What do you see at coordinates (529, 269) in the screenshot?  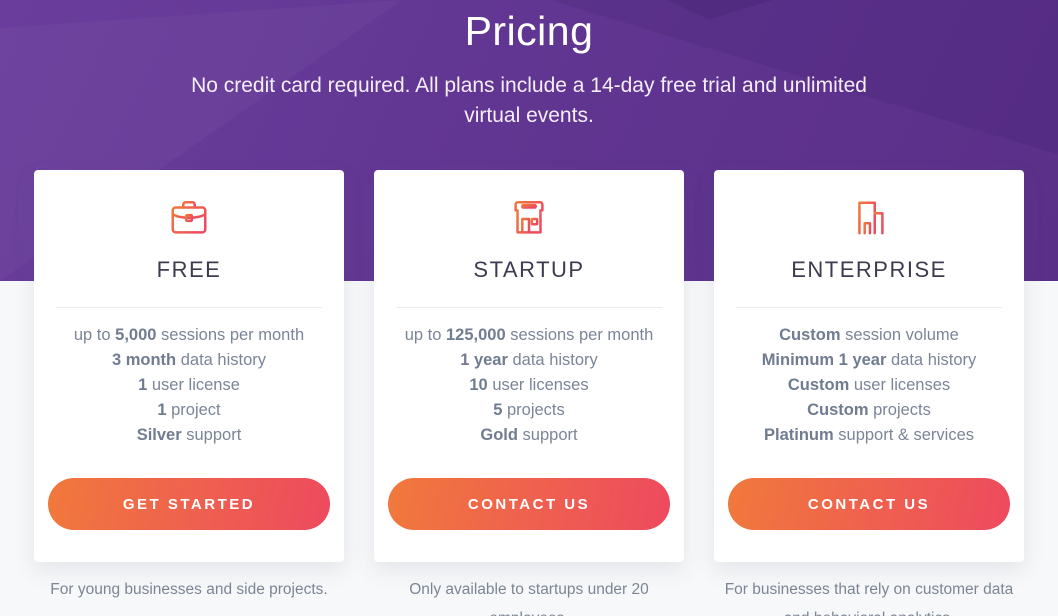 I see `plan-name: STARTUP` at bounding box center [529, 269].